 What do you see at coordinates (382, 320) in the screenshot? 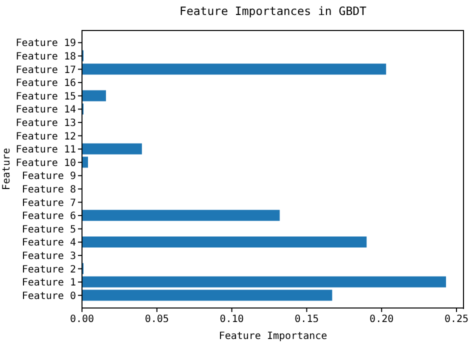
I see `x-tick-label: 0.20` at bounding box center [382, 320].